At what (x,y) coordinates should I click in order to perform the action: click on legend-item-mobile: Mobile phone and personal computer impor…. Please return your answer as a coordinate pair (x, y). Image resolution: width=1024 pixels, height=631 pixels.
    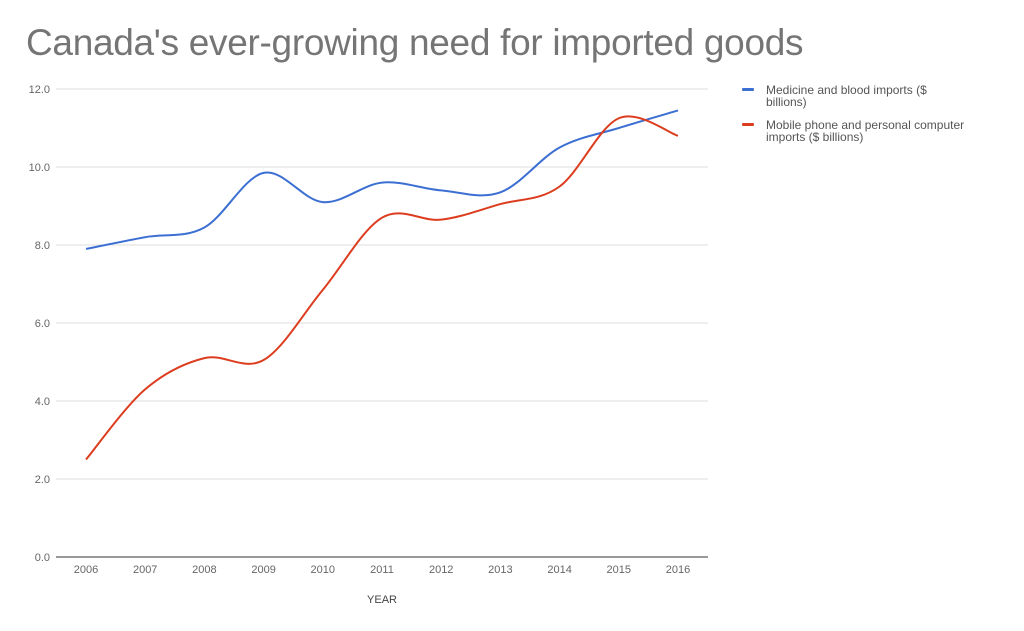
    Looking at the image, I should click on (882, 131).